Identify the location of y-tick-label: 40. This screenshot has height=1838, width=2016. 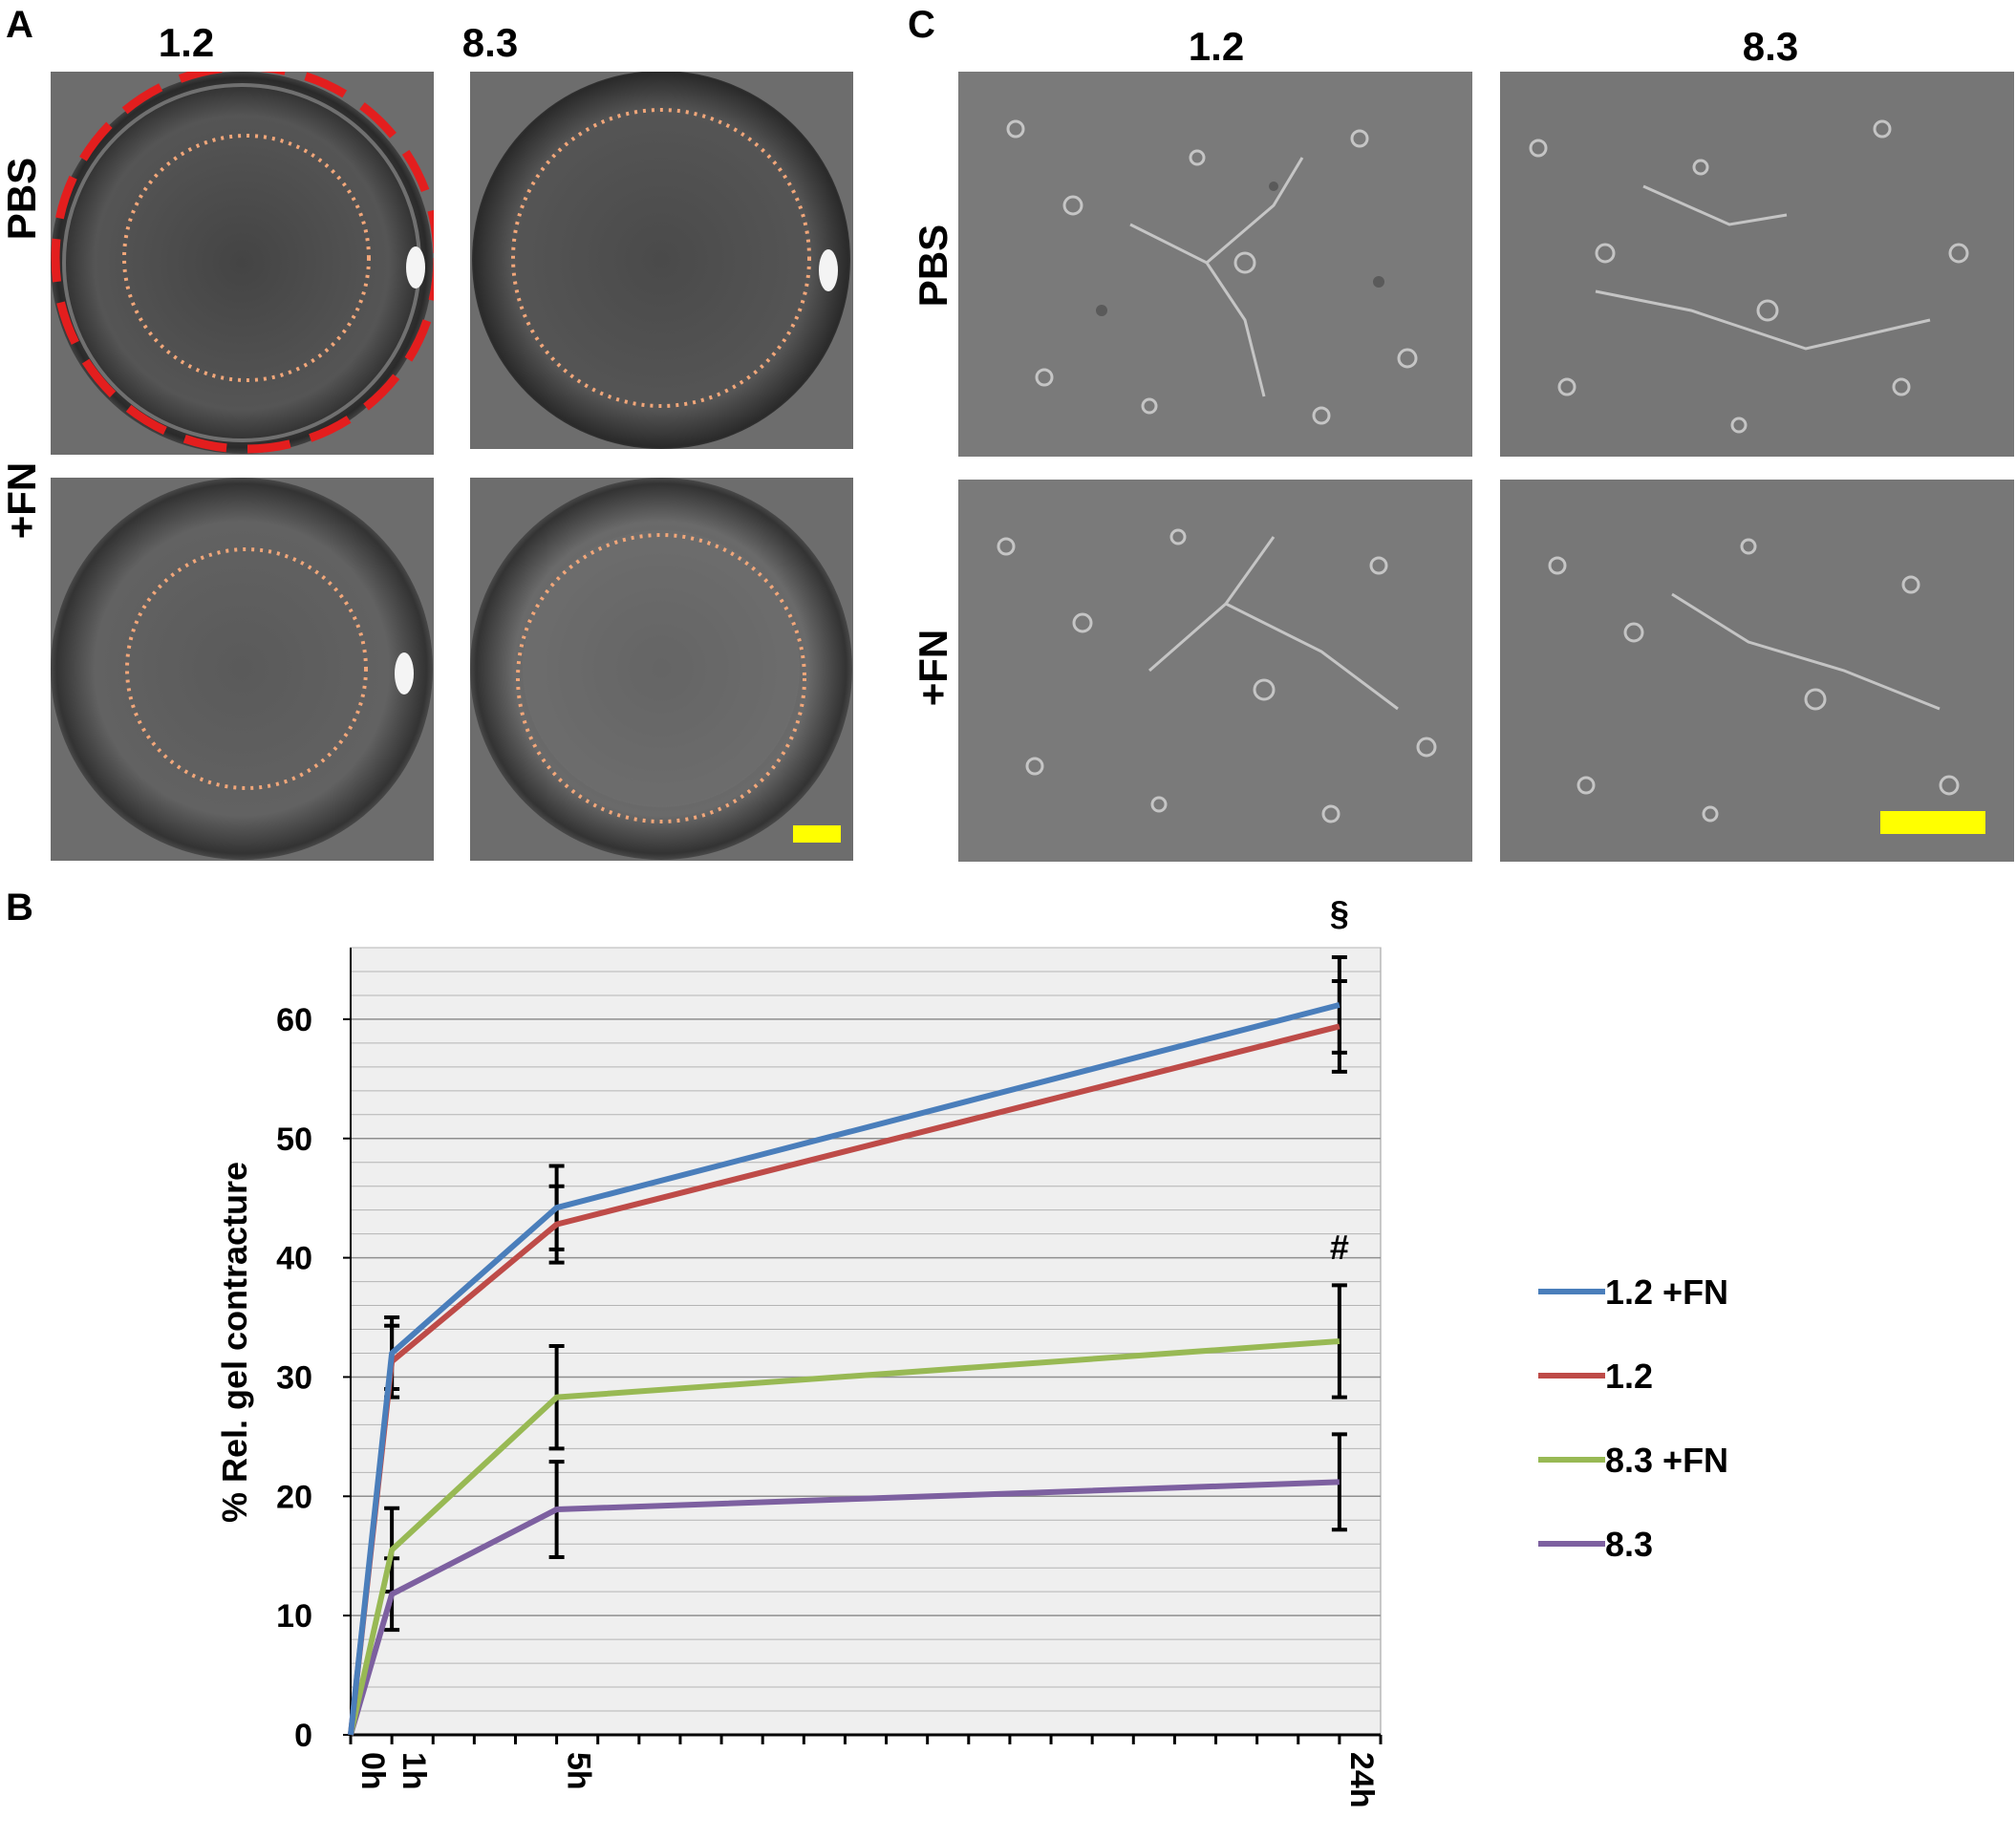
(294, 1259).